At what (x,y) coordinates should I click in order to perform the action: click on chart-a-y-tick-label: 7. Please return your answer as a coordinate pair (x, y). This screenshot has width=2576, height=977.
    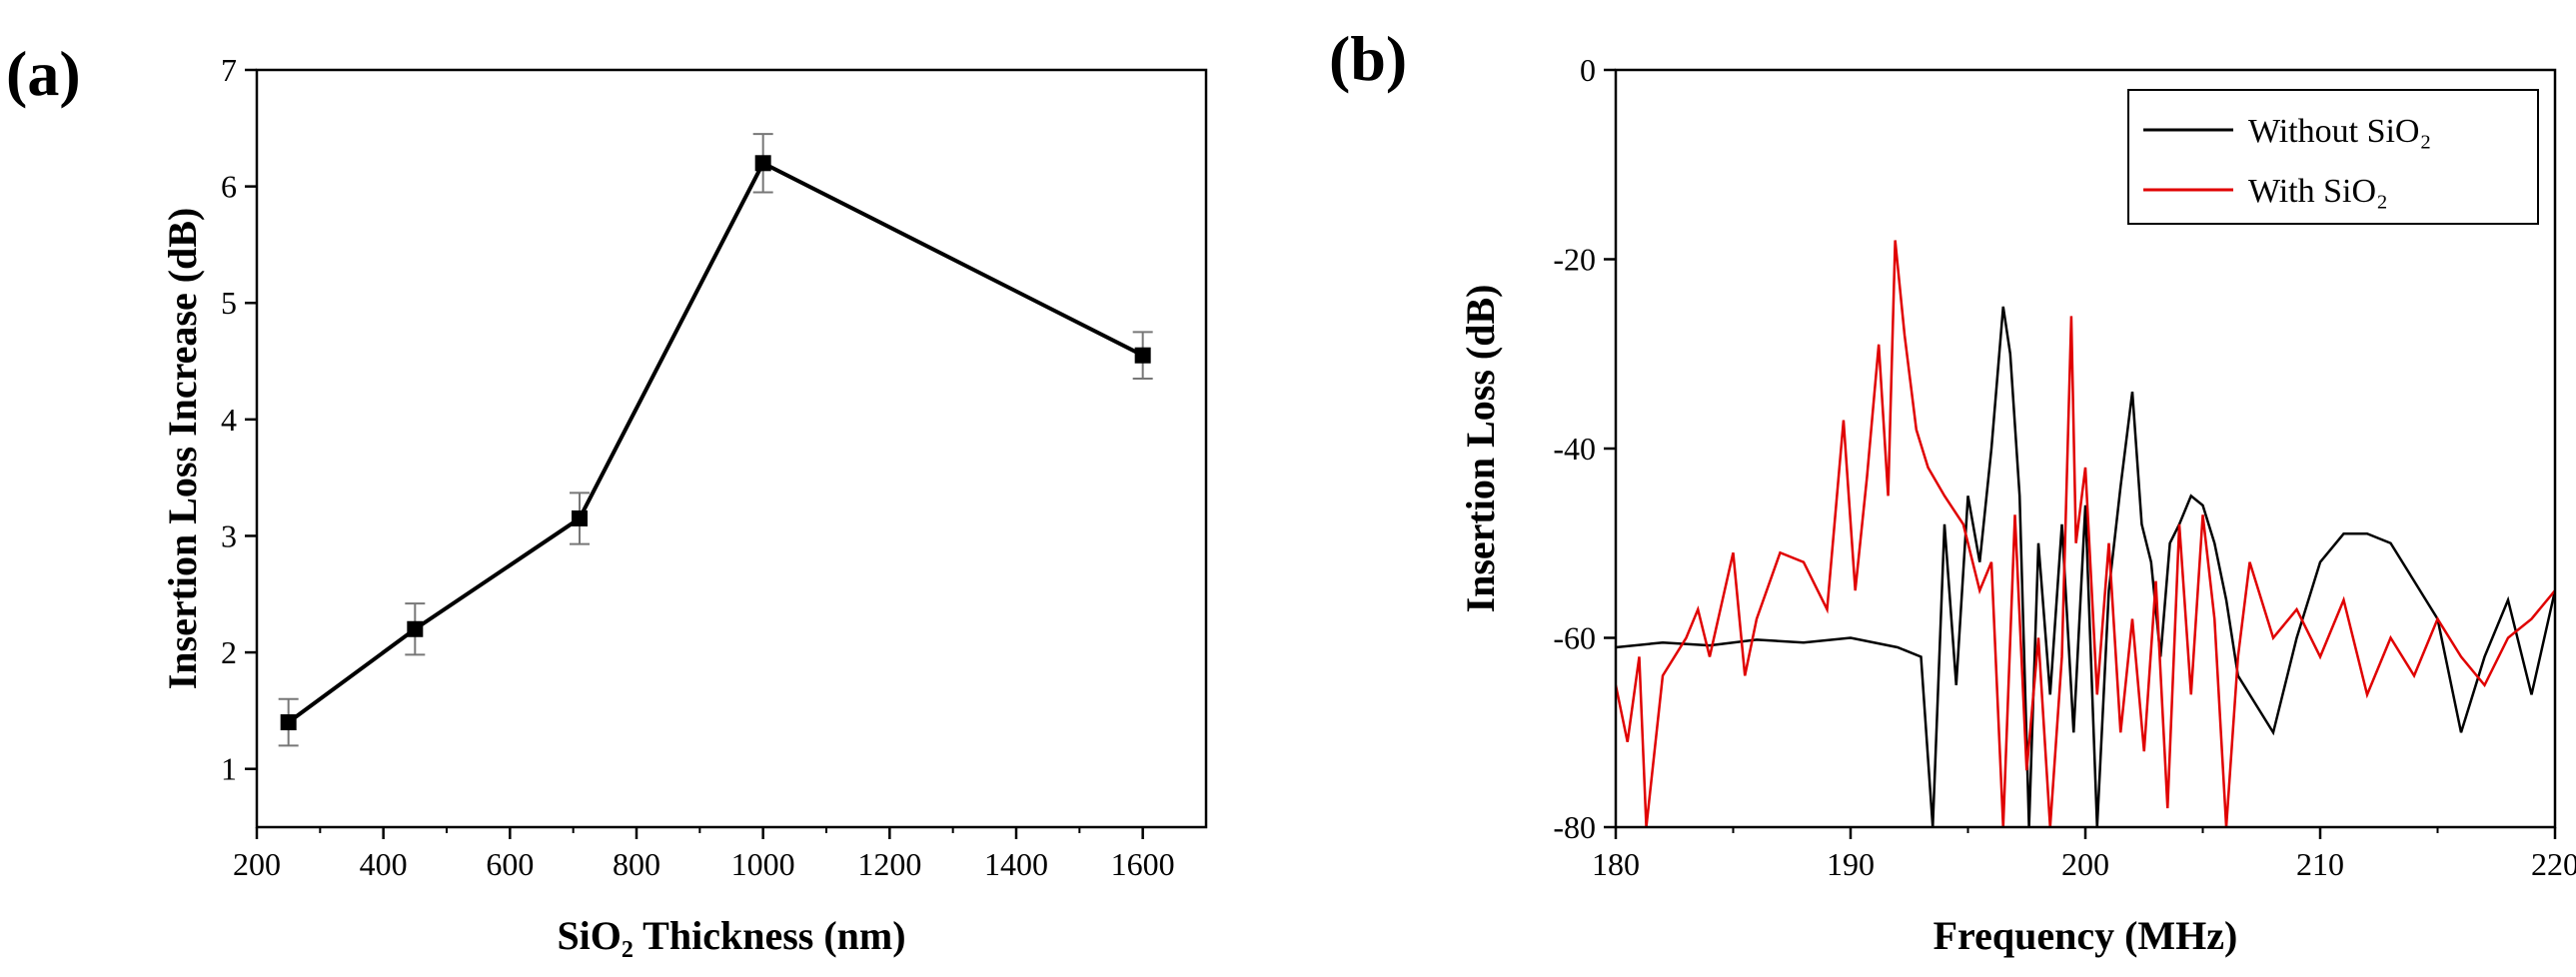
    Looking at the image, I should click on (229, 70).